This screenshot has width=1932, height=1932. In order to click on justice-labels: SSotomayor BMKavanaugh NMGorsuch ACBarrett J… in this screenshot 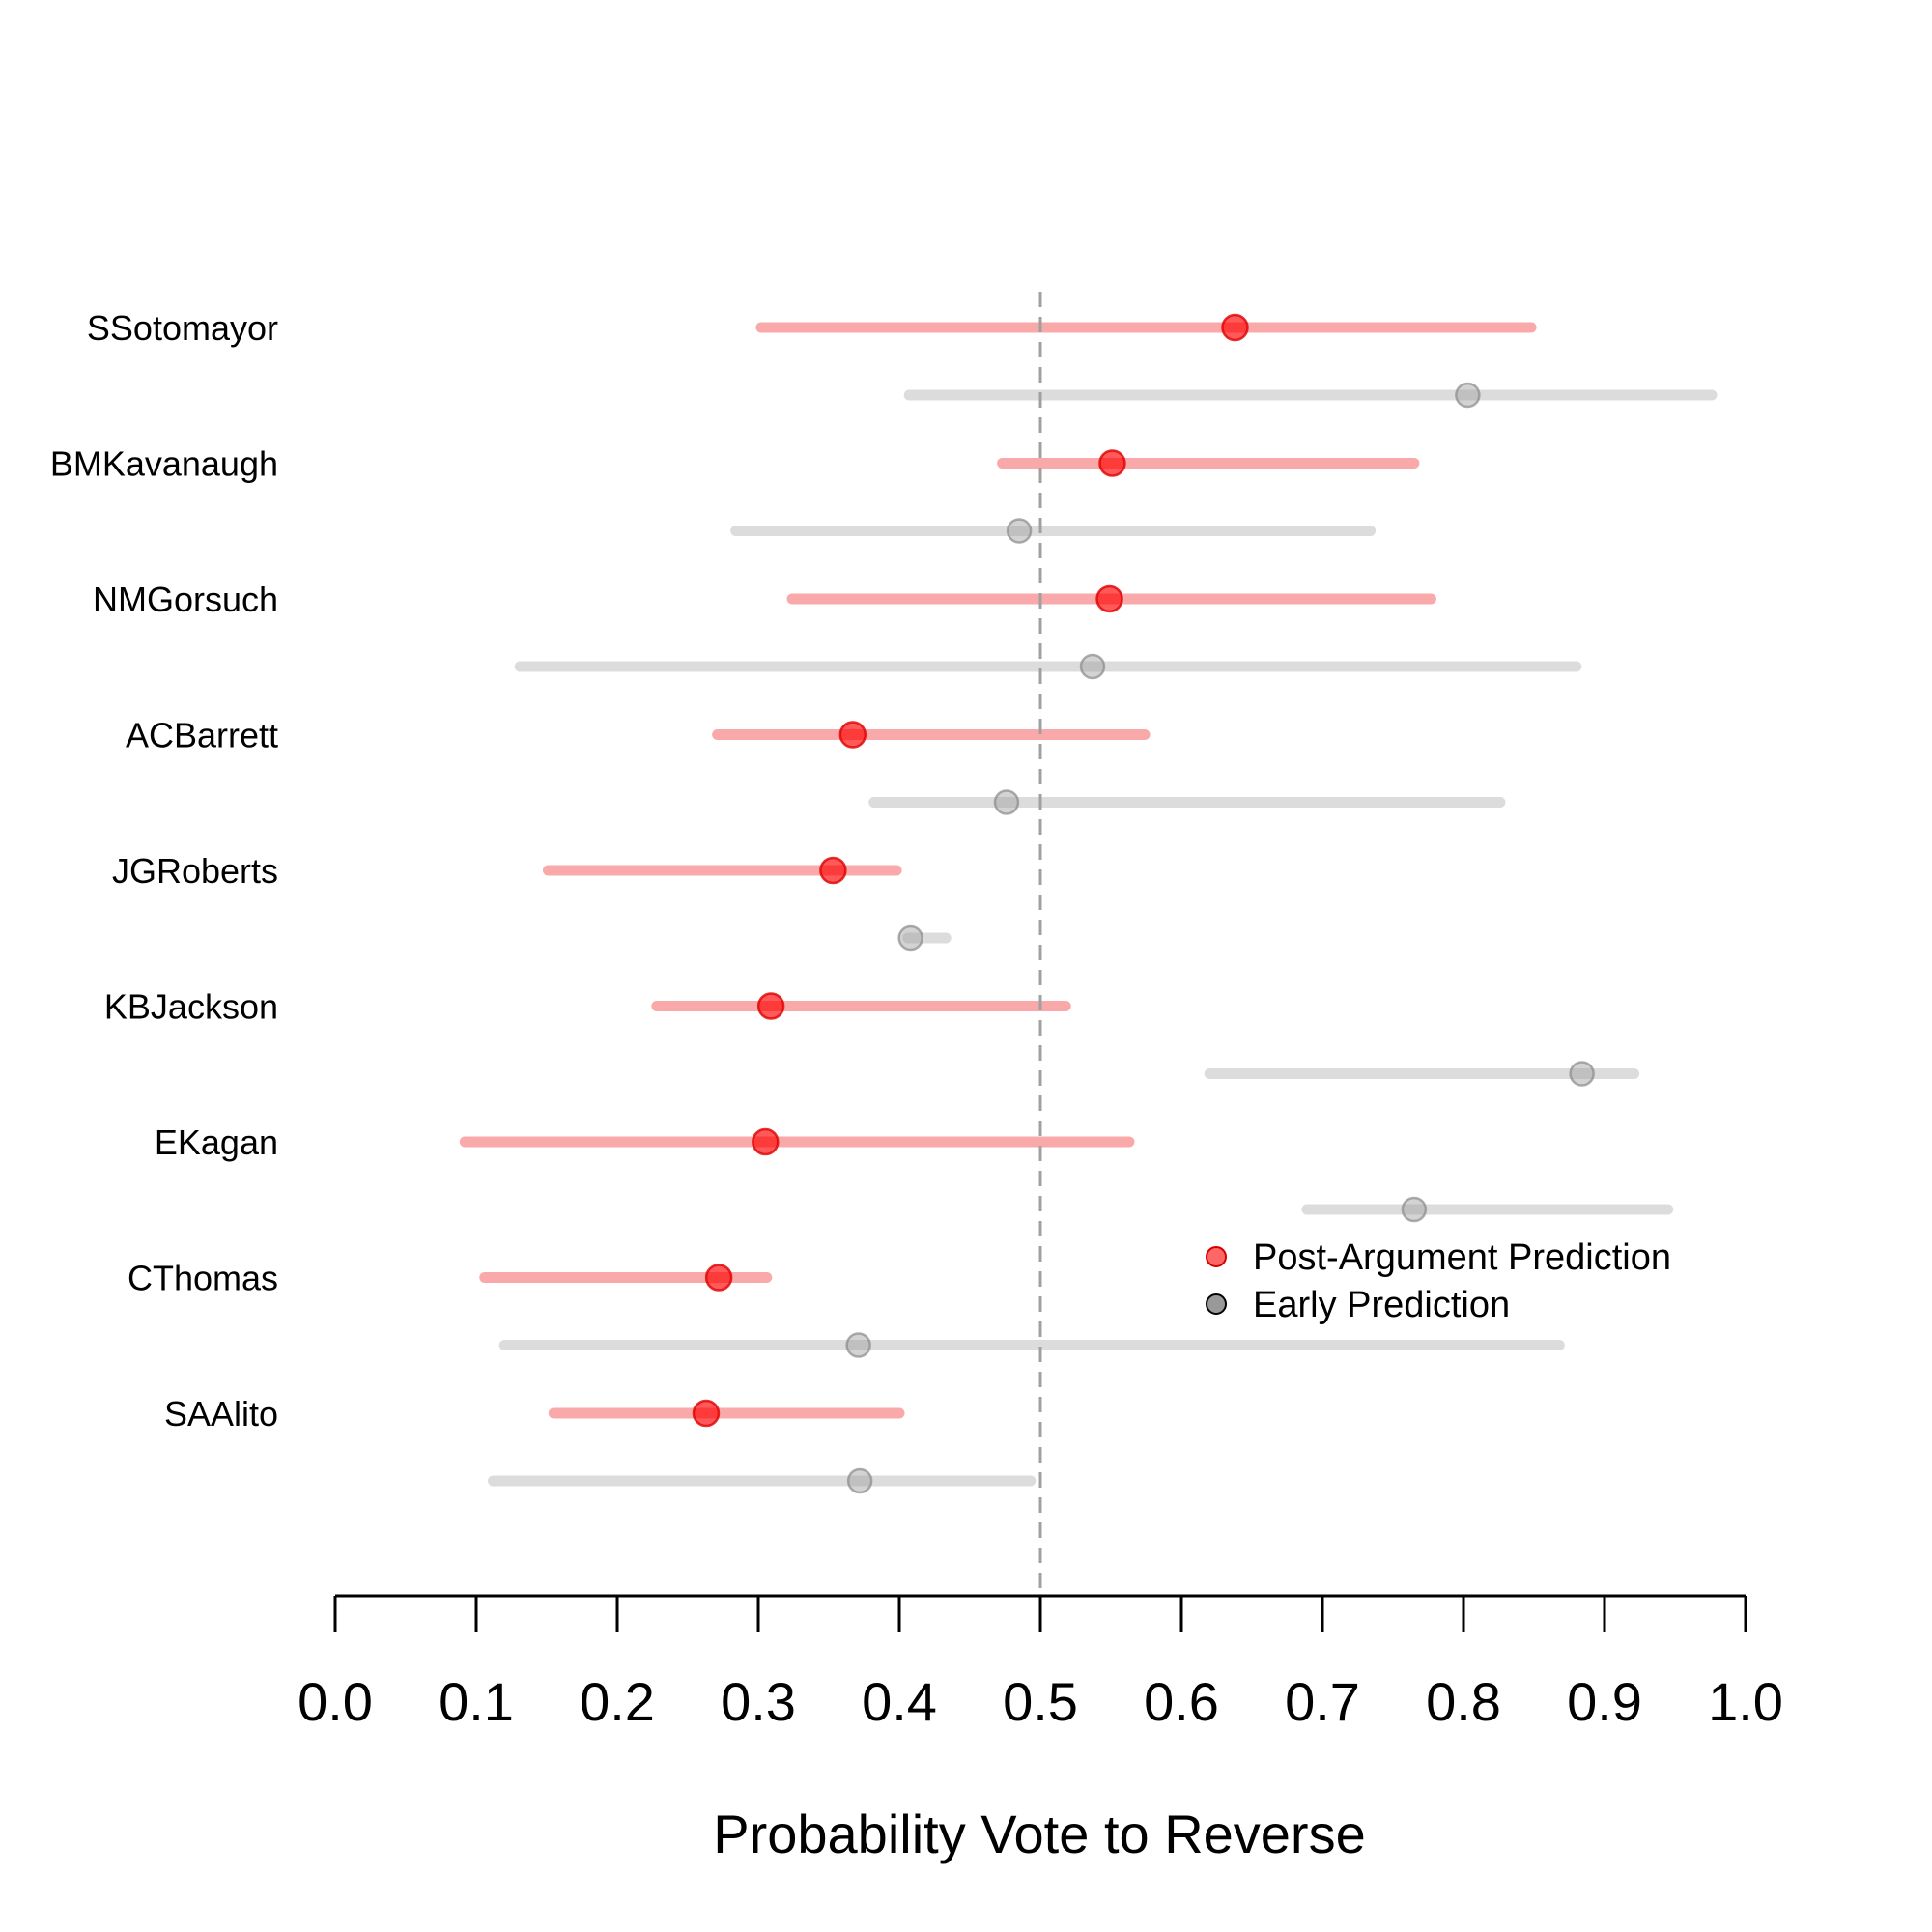, I will do `click(164, 871)`.